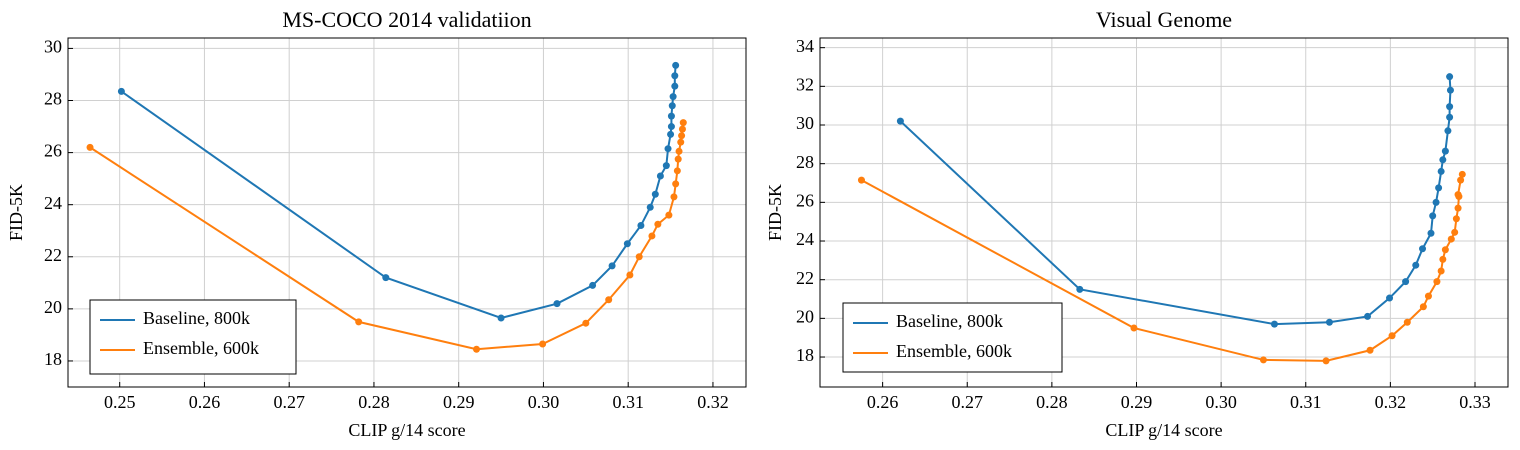 The image size is (1520, 450). What do you see at coordinates (952, 337) in the screenshot?
I see `legend-box` at bounding box center [952, 337].